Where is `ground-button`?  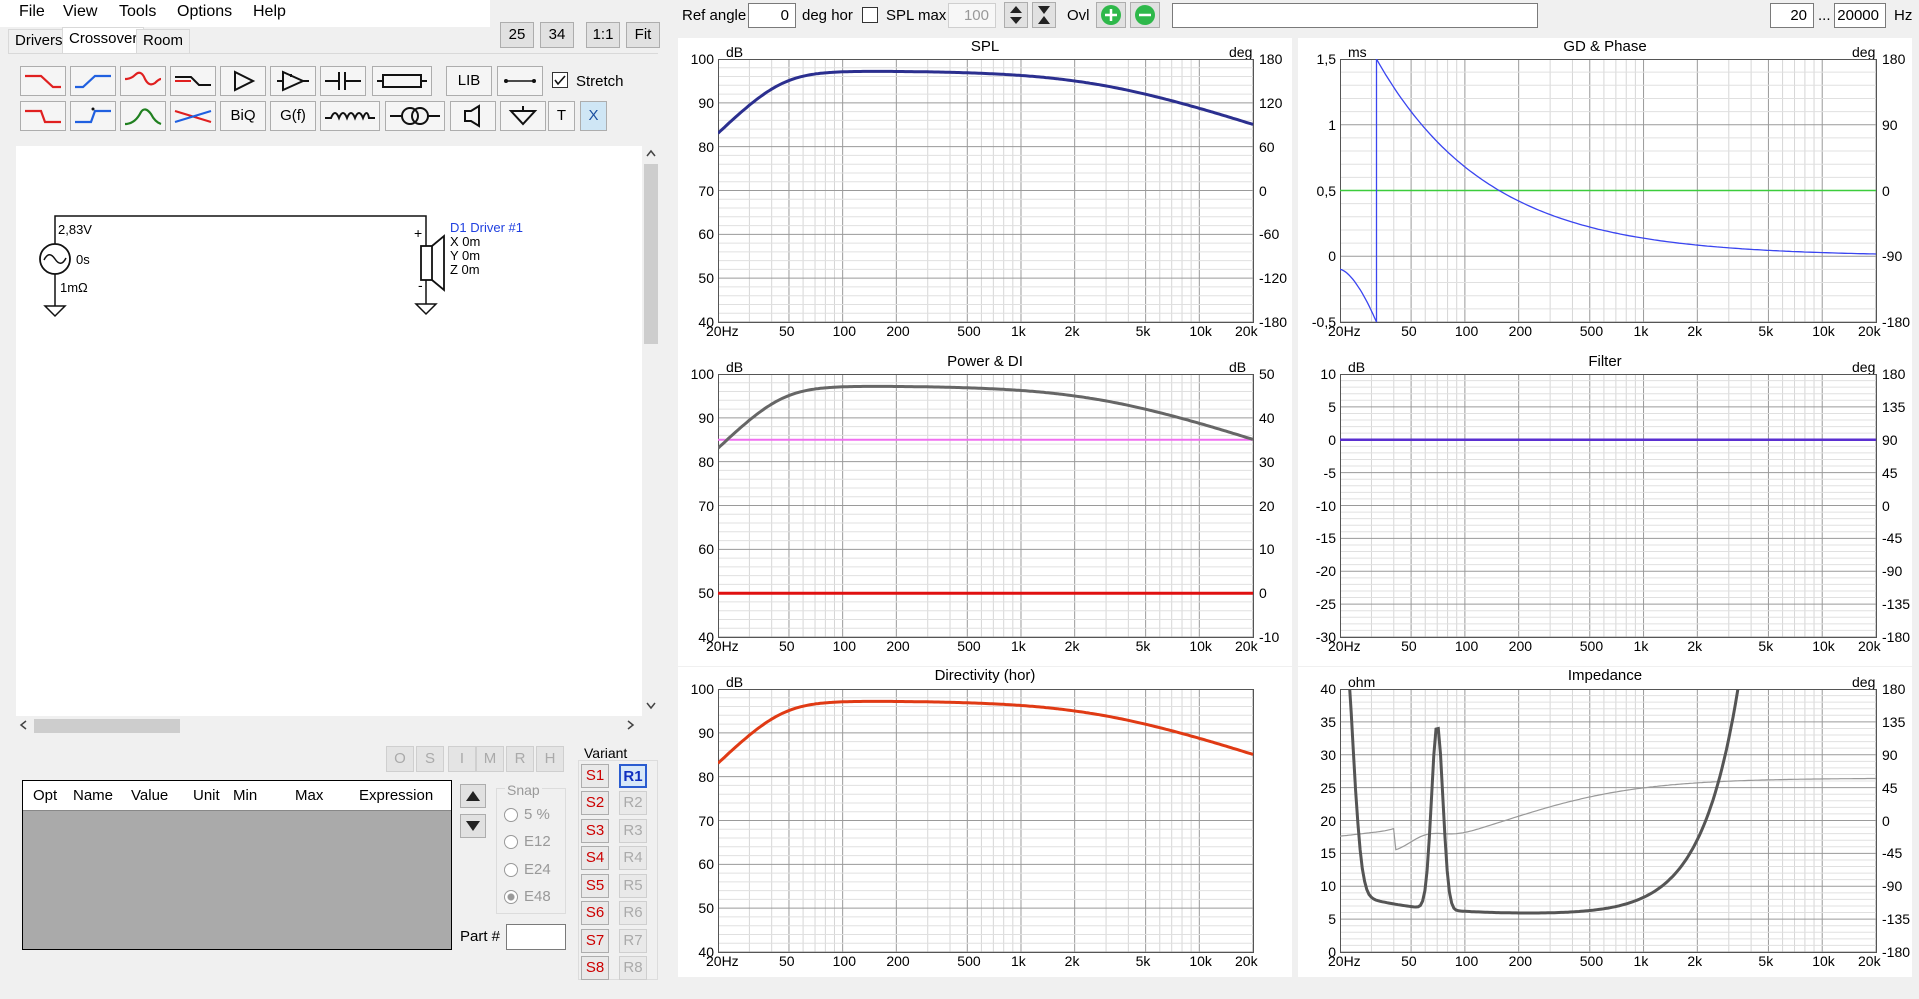 ground-button is located at coordinates (523, 116).